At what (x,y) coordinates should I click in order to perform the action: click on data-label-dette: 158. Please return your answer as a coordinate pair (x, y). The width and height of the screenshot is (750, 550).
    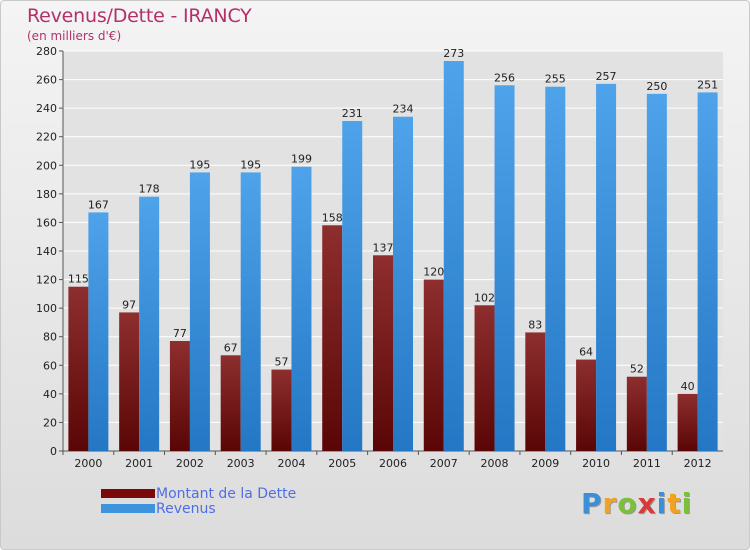
    Looking at the image, I should click on (332, 217).